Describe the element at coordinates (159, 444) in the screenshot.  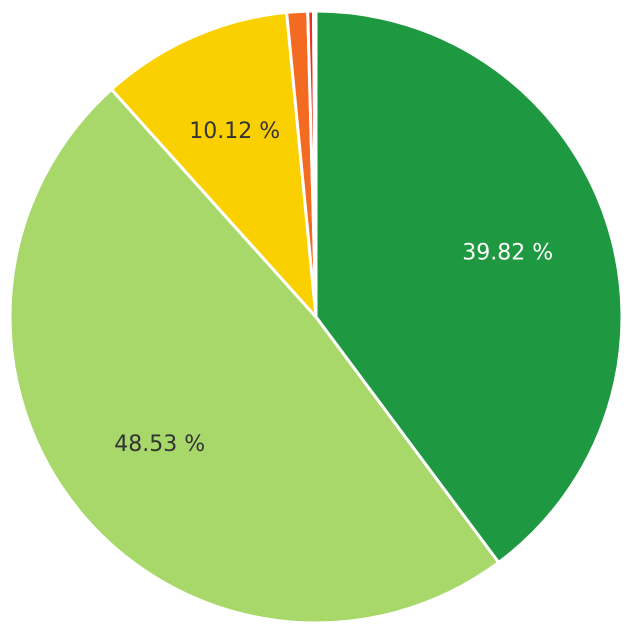
I see `pie-slice-label-2: 48.53 %` at that location.